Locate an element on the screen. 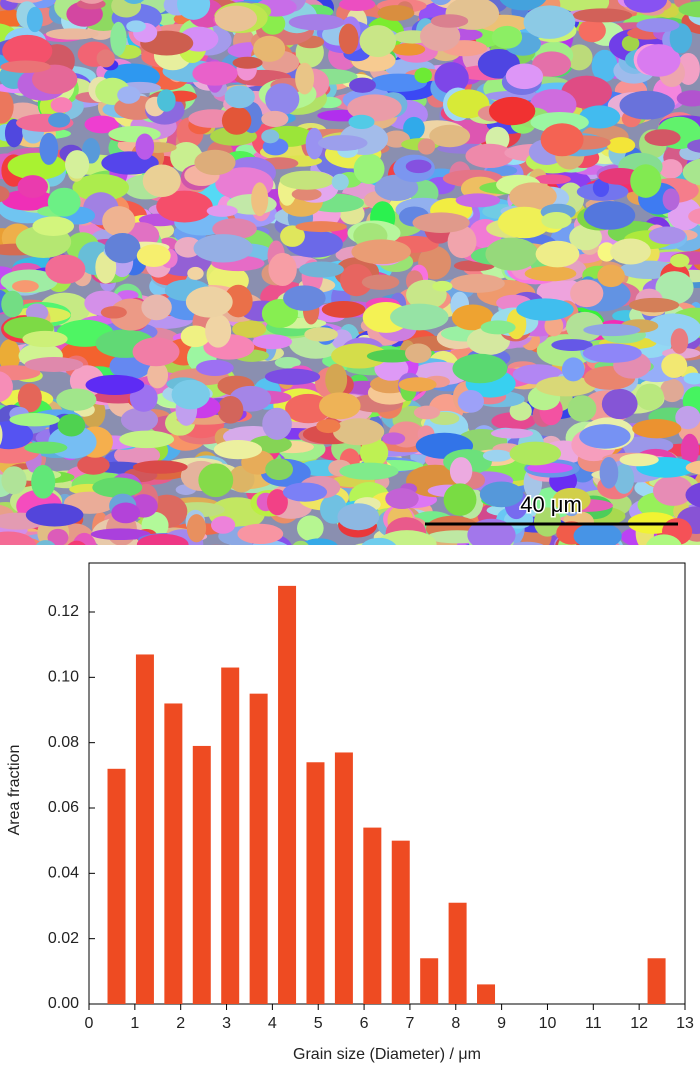  y-tick-label: 0.04 is located at coordinates (63, 873).